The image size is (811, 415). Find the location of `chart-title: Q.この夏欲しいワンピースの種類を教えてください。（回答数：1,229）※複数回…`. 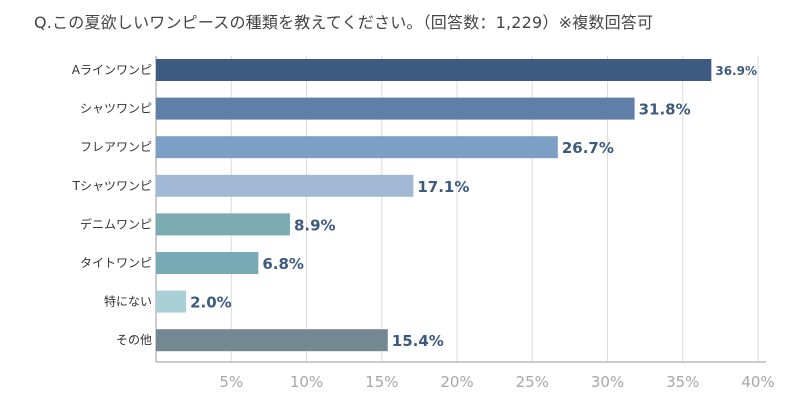

chart-title: Q.この夏欲しいワンピースの種類を教えてください。（回答数：1,229）※複数回… is located at coordinates (344, 22).